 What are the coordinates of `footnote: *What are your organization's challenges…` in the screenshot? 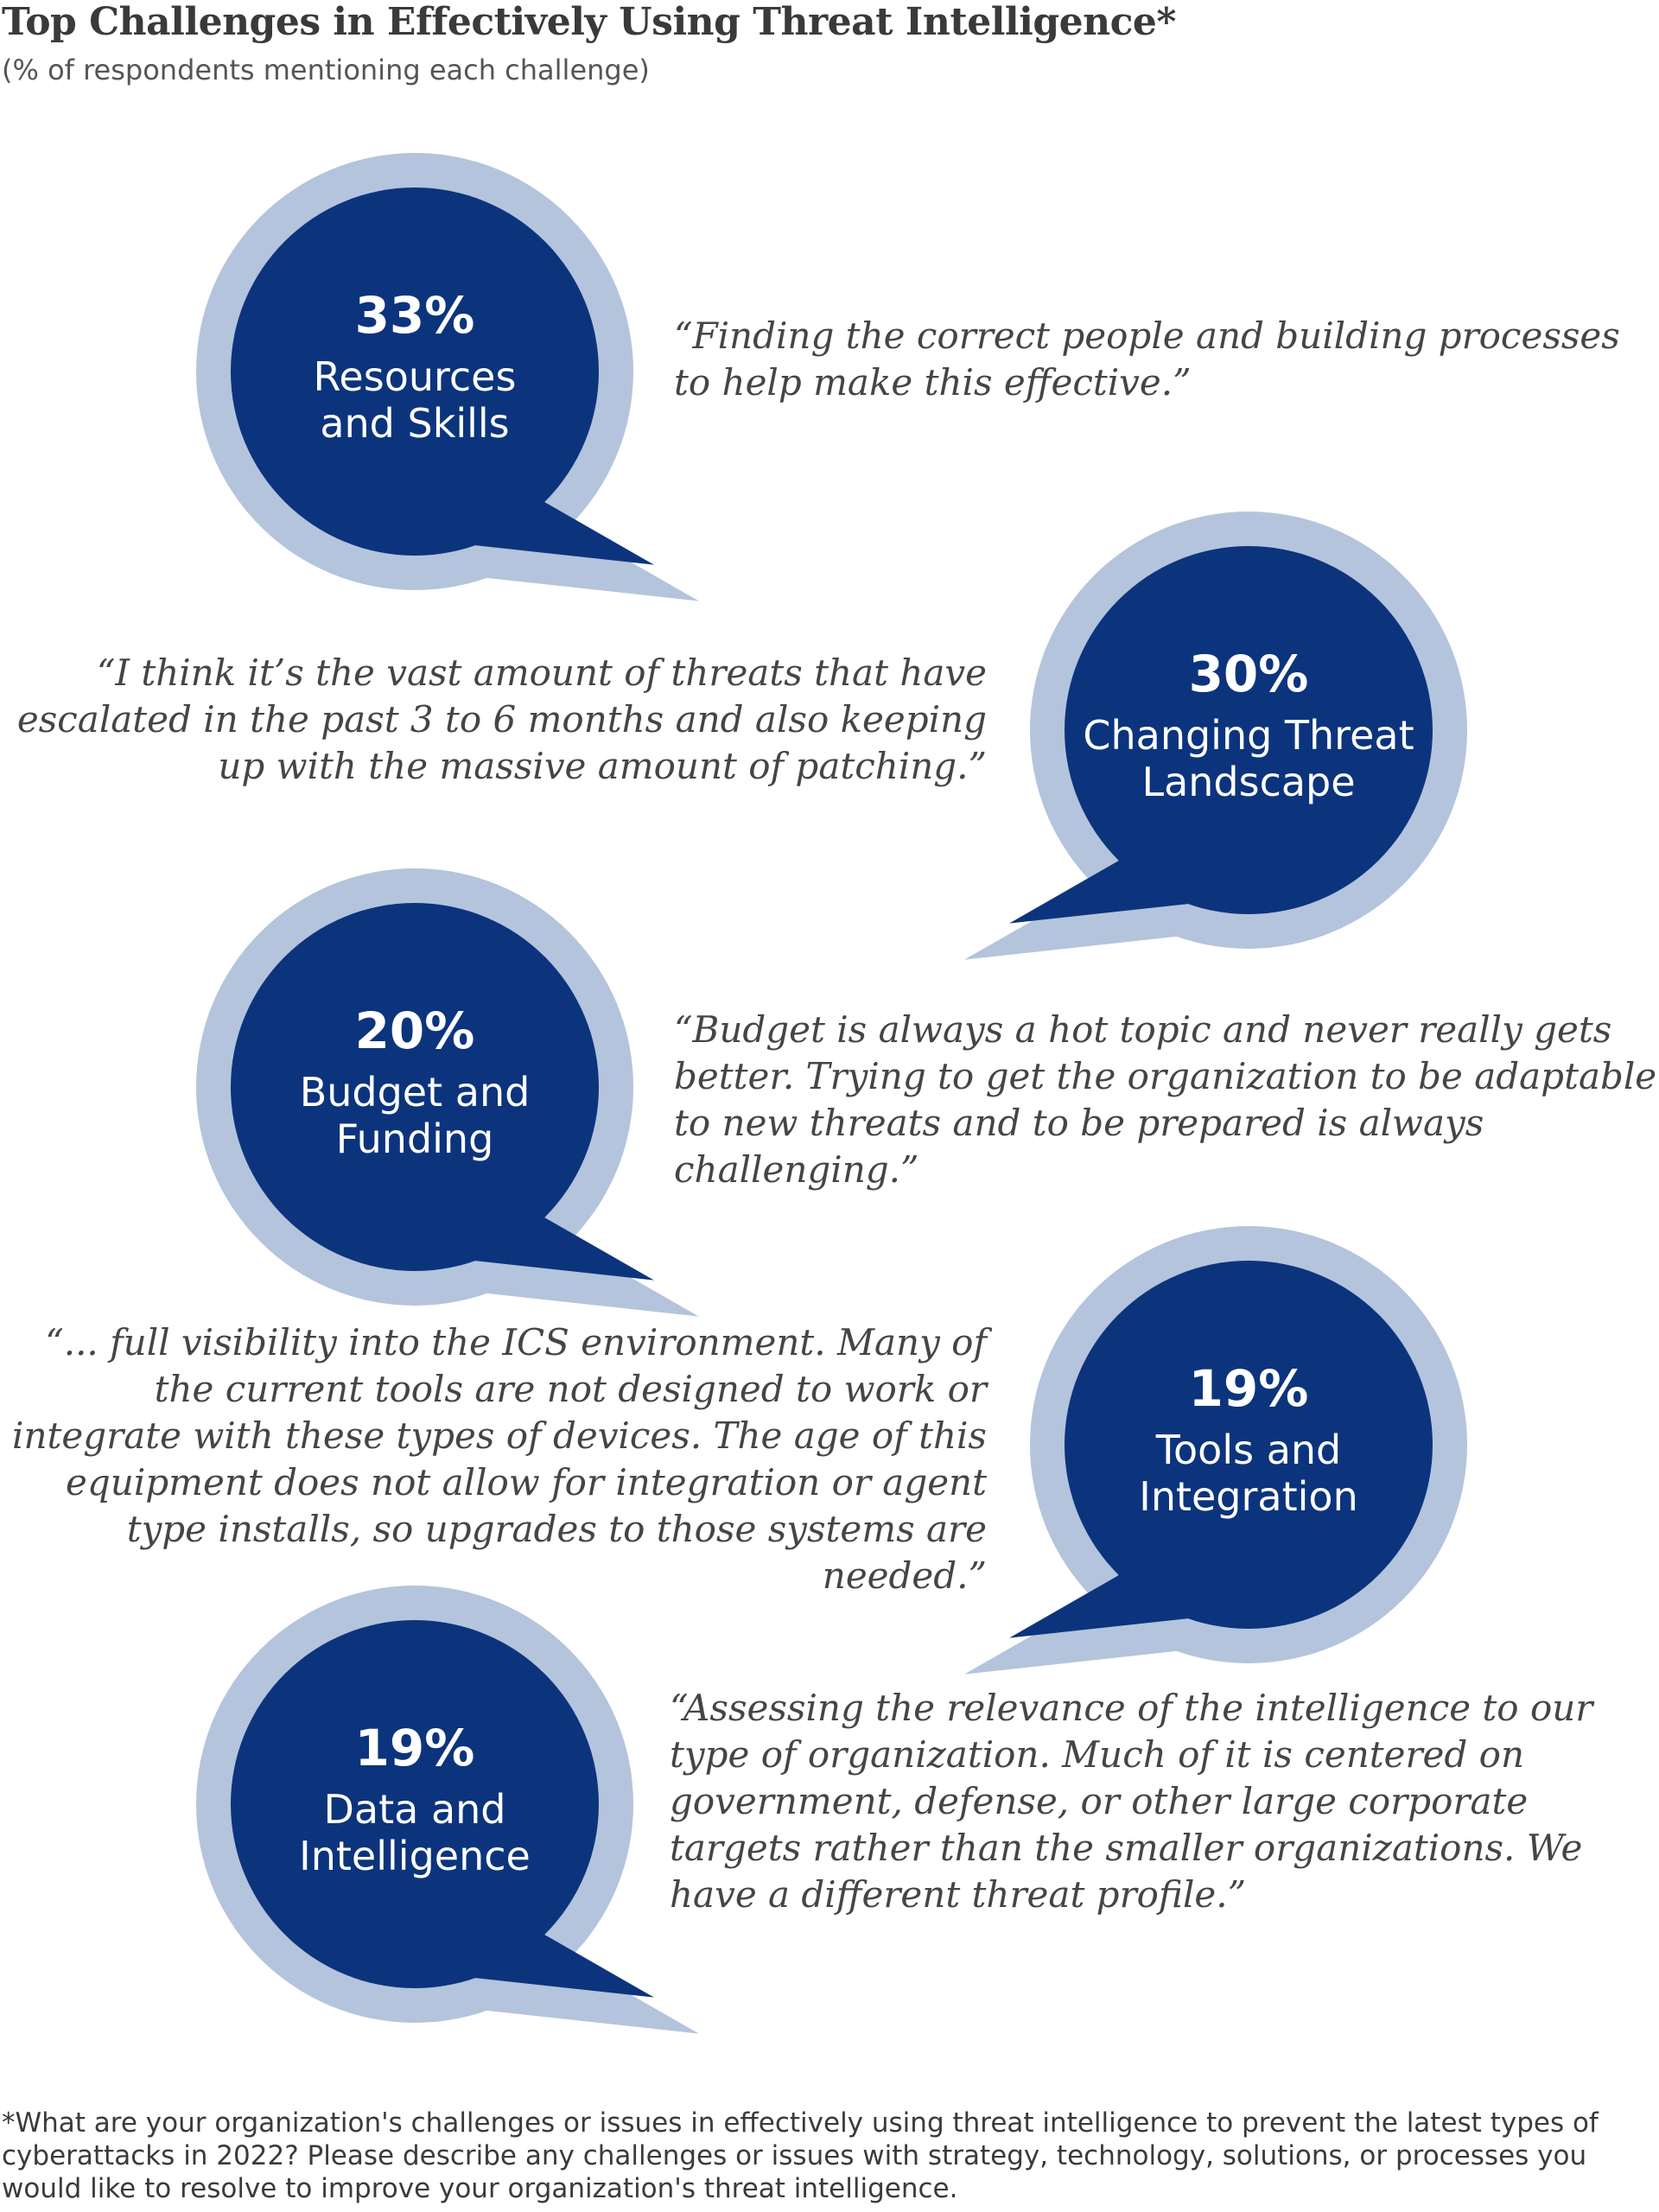 It's located at (800, 2155).